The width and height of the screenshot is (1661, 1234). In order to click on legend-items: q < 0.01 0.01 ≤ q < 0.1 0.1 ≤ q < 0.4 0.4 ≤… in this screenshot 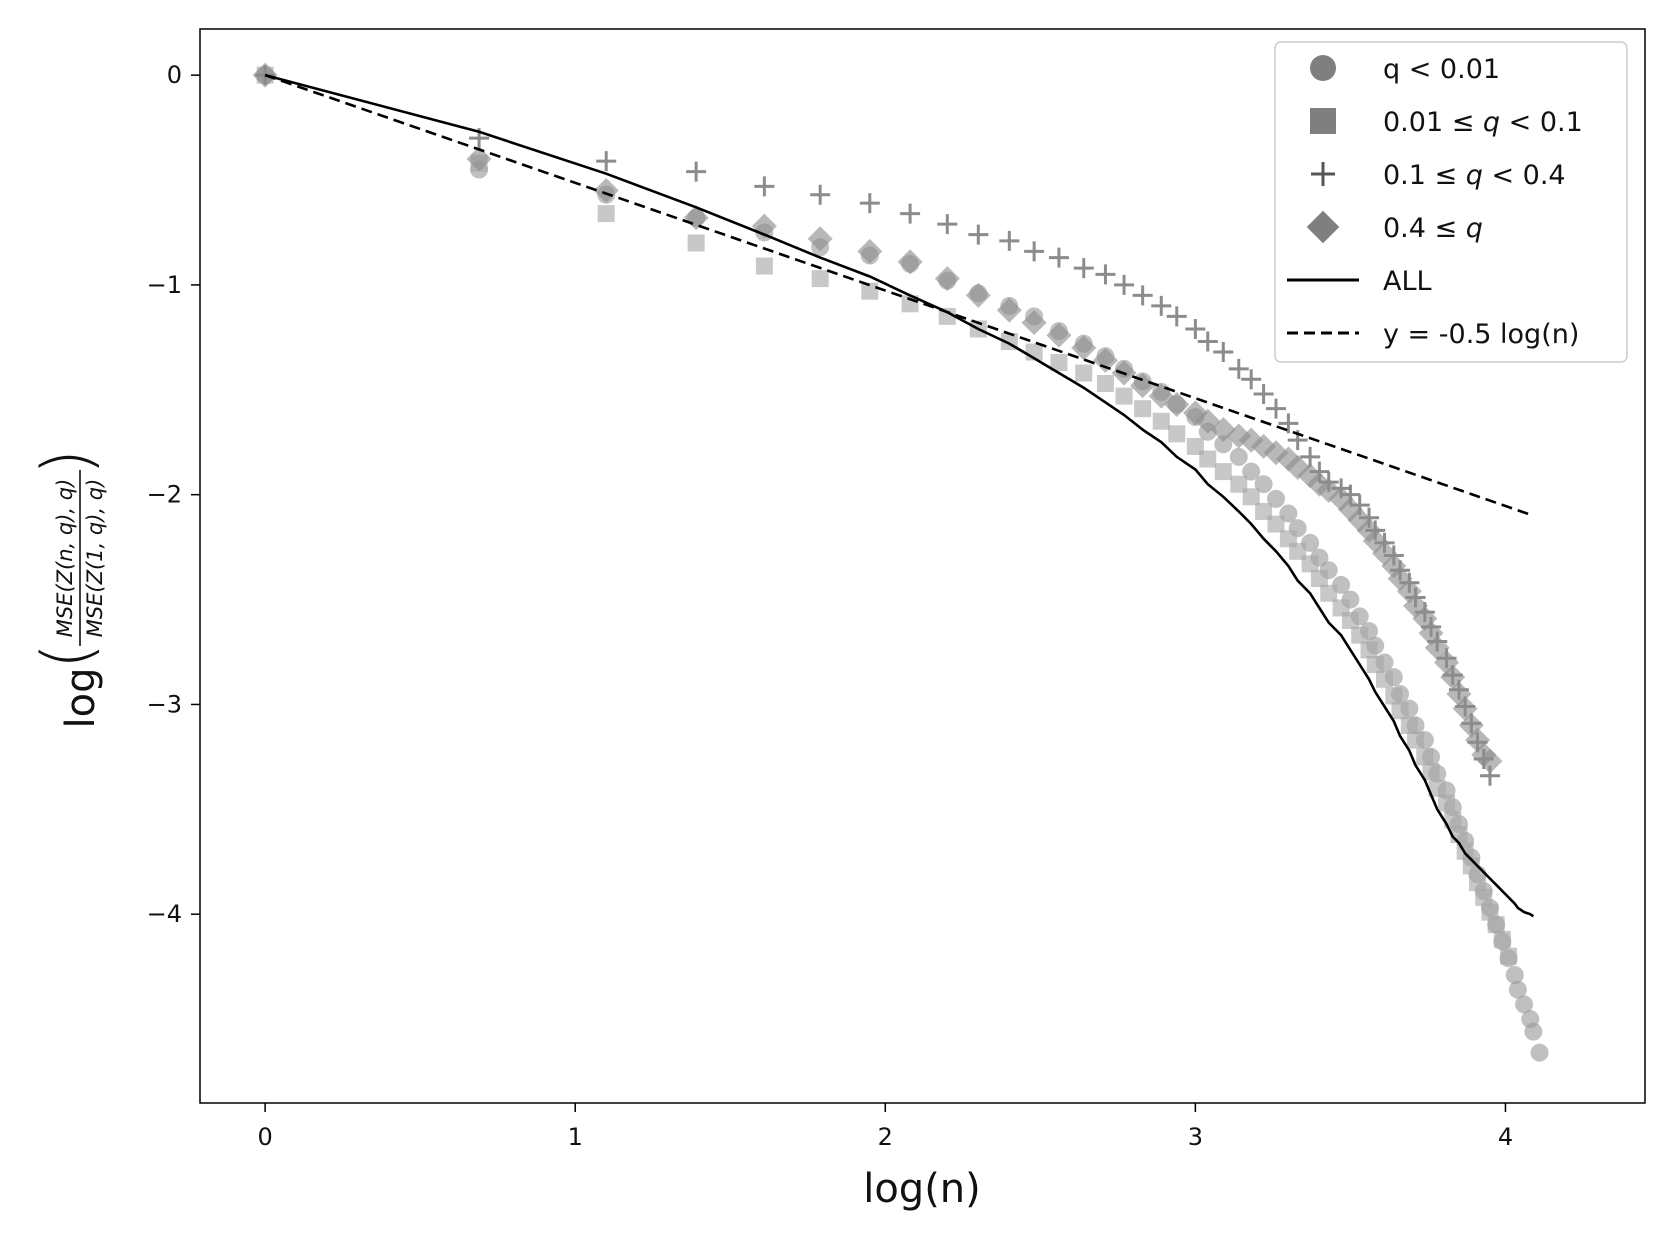, I will do `click(1435, 202)`.